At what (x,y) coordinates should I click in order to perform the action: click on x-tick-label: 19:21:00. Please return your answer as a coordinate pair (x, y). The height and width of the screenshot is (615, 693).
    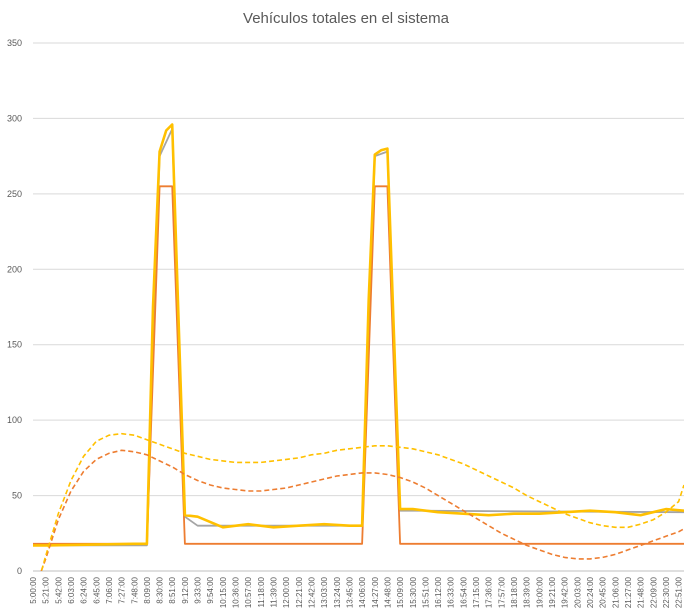
    Looking at the image, I should click on (552, 592).